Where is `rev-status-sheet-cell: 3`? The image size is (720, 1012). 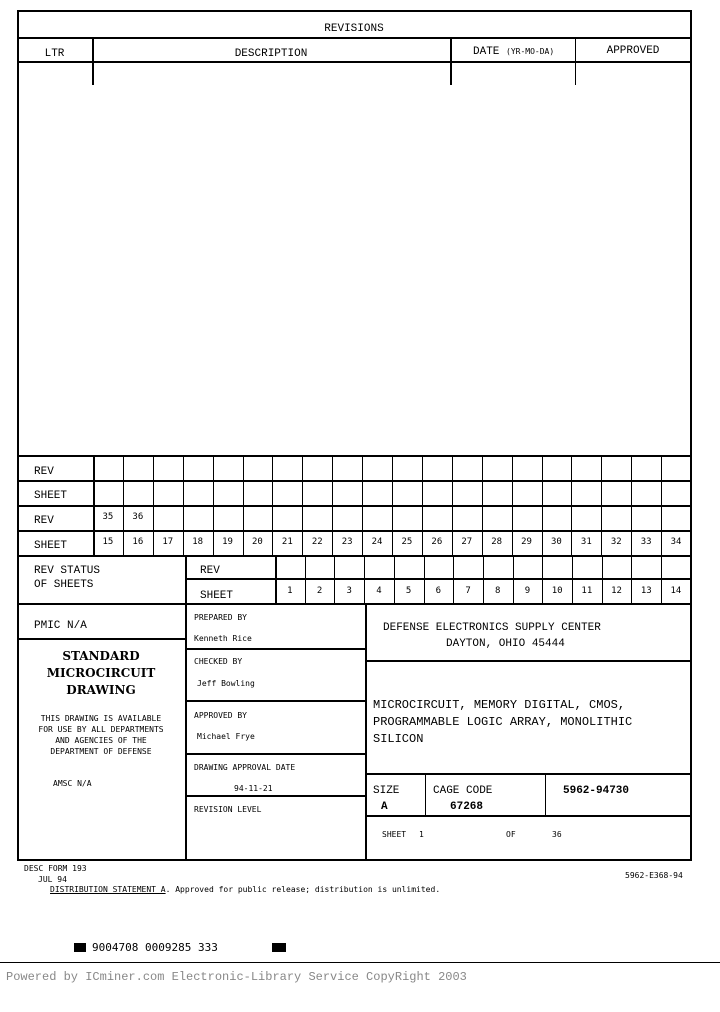 rev-status-sheet-cell: 3 is located at coordinates (349, 591).